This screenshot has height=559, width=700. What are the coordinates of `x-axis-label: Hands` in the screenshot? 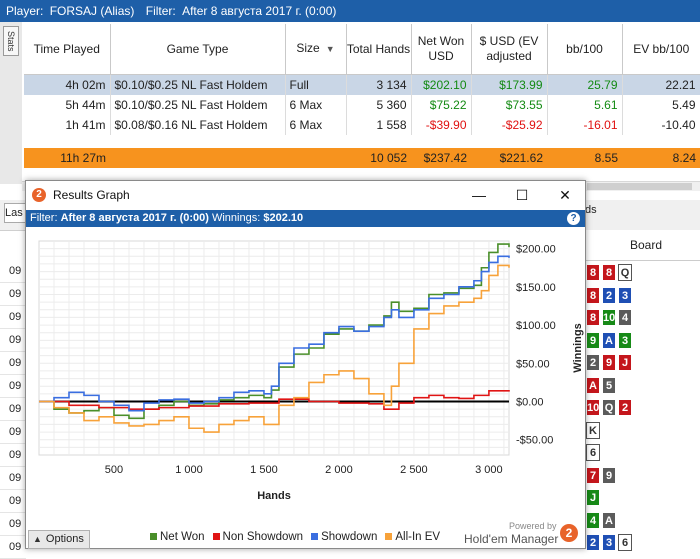 It's located at (274, 496).